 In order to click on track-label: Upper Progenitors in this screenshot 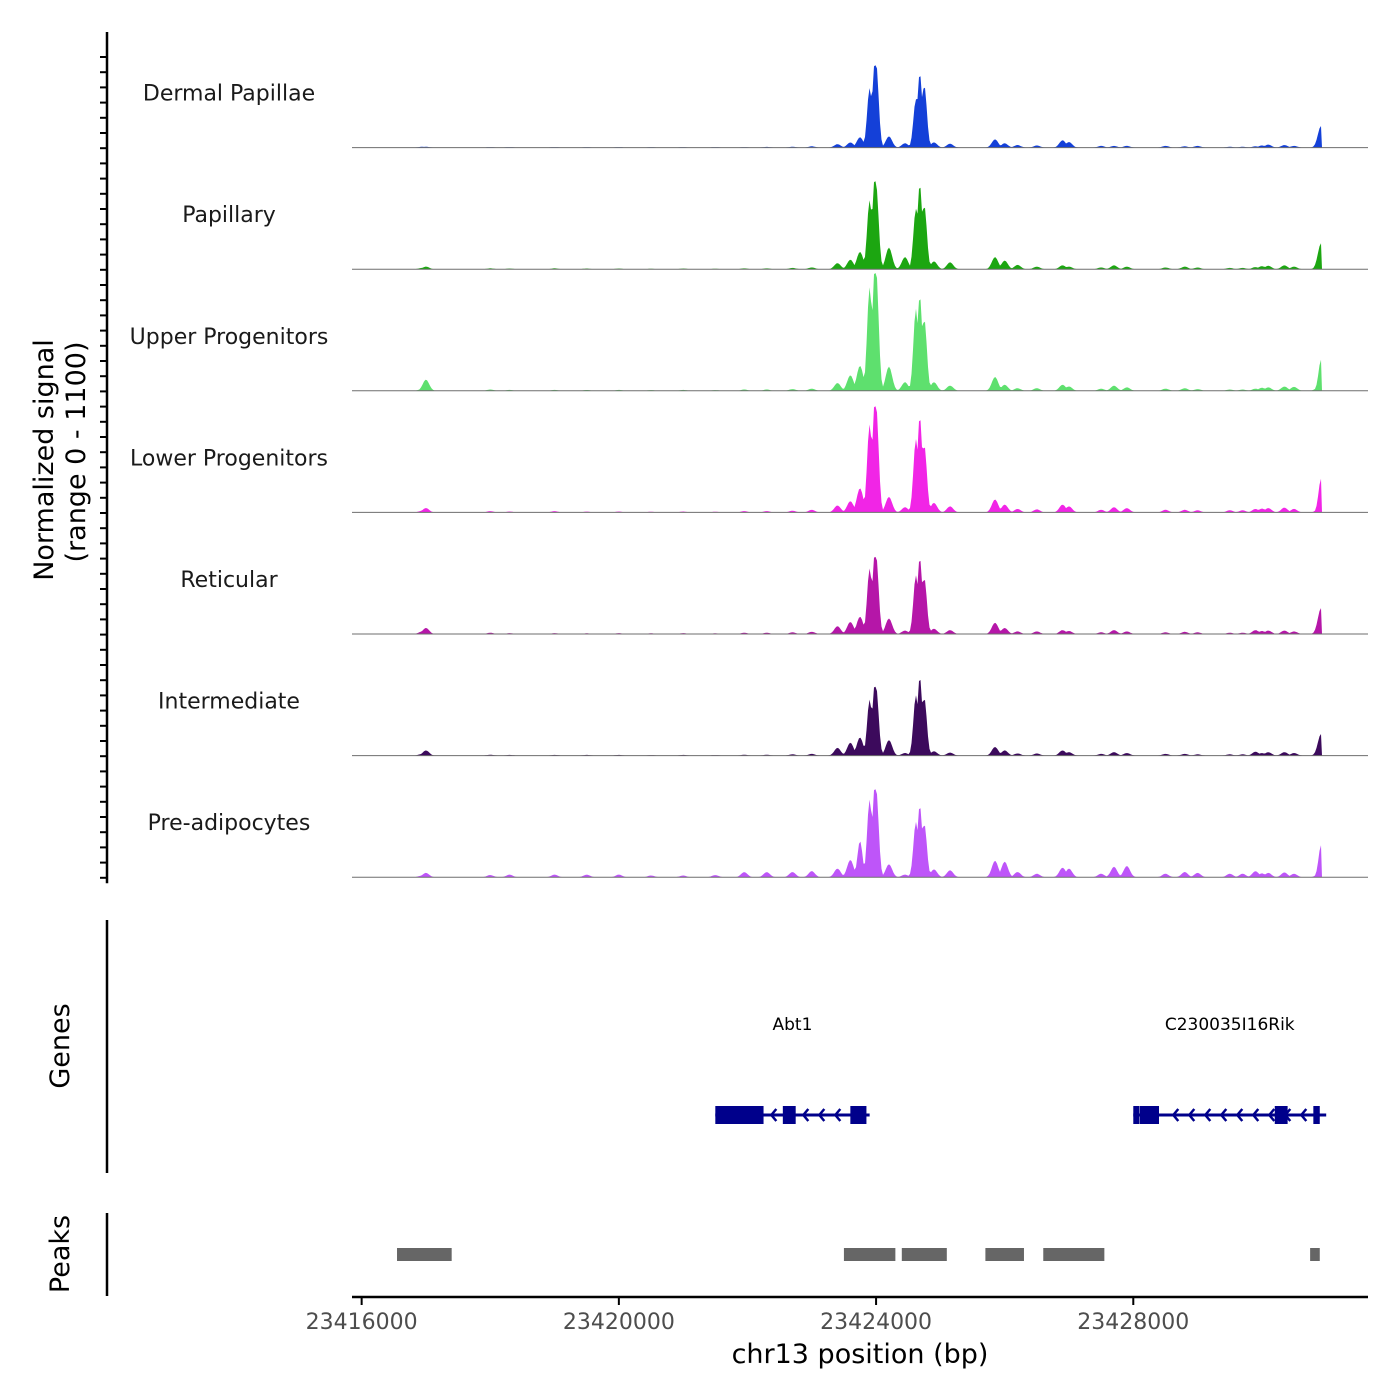, I will do `click(229, 337)`.